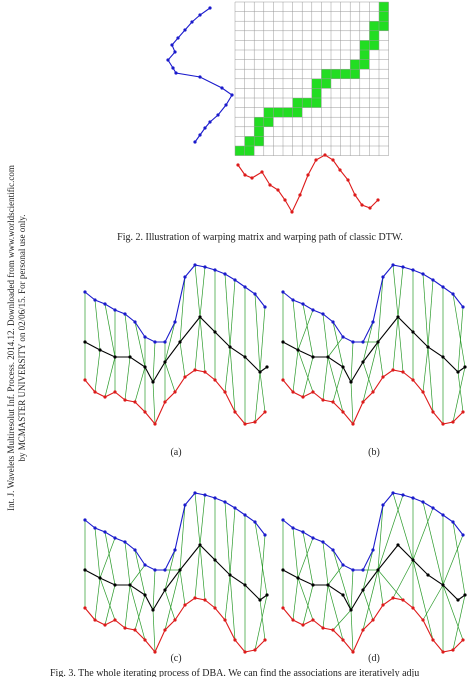  What do you see at coordinates (175, 452) in the screenshot?
I see `panel-label: (a)` at bounding box center [175, 452].